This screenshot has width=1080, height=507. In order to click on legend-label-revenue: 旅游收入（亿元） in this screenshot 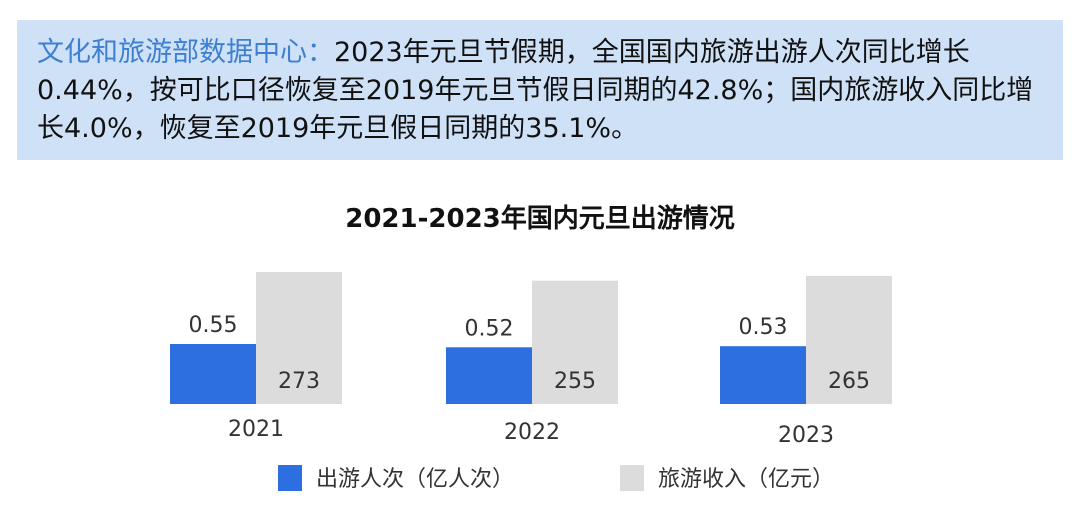, I will do `click(746, 479)`.